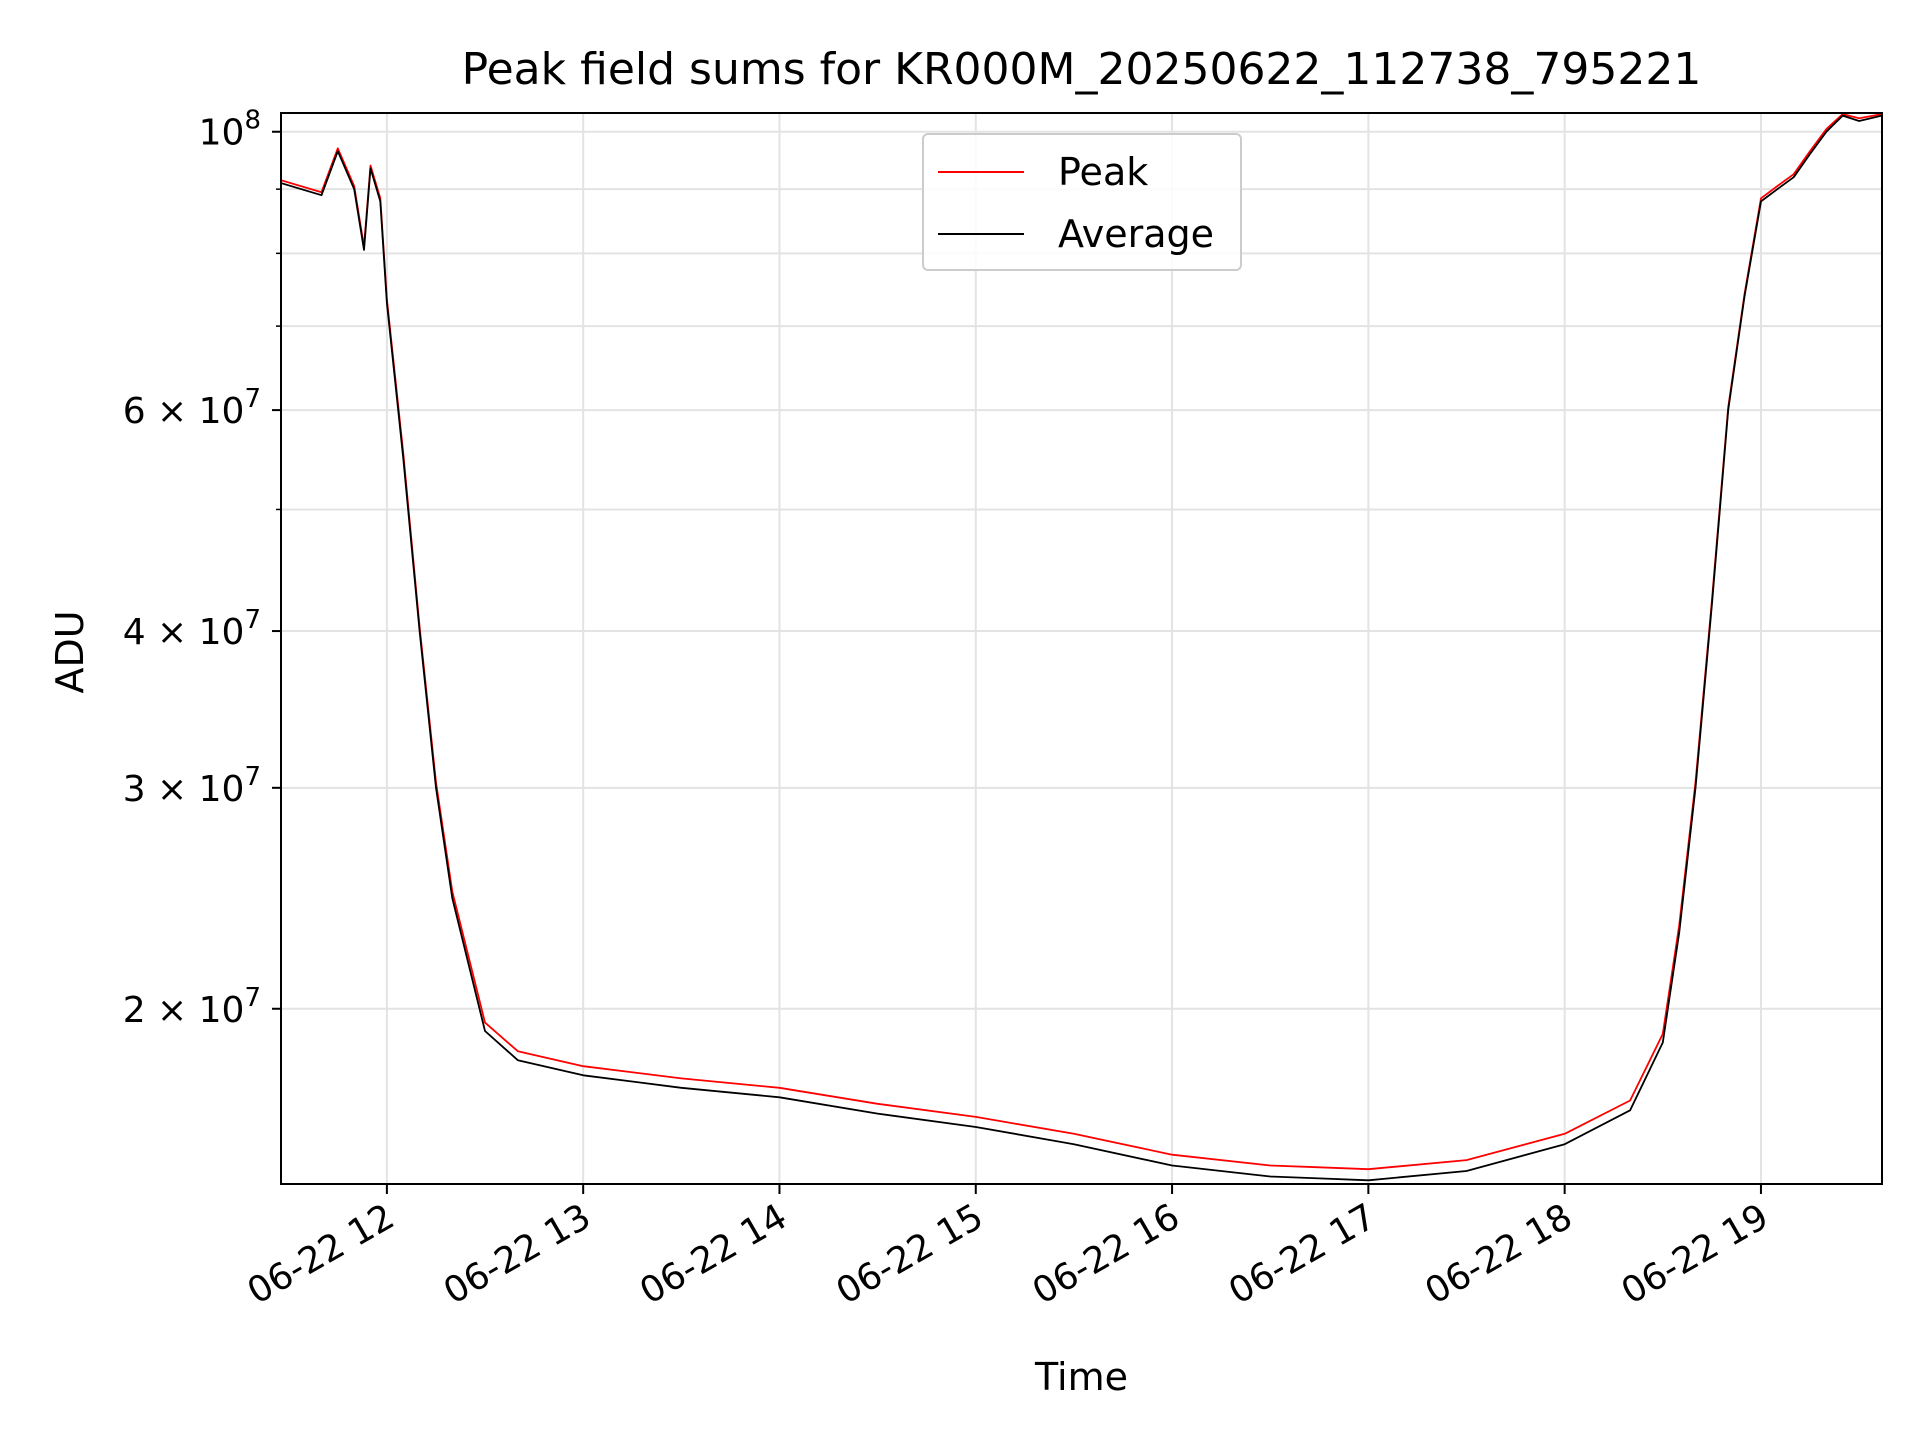 This screenshot has height=1440, width=1920. Describe the element at coordinates (230, 130) in the screenshot. I see `y-tick-label: 108` at that location.